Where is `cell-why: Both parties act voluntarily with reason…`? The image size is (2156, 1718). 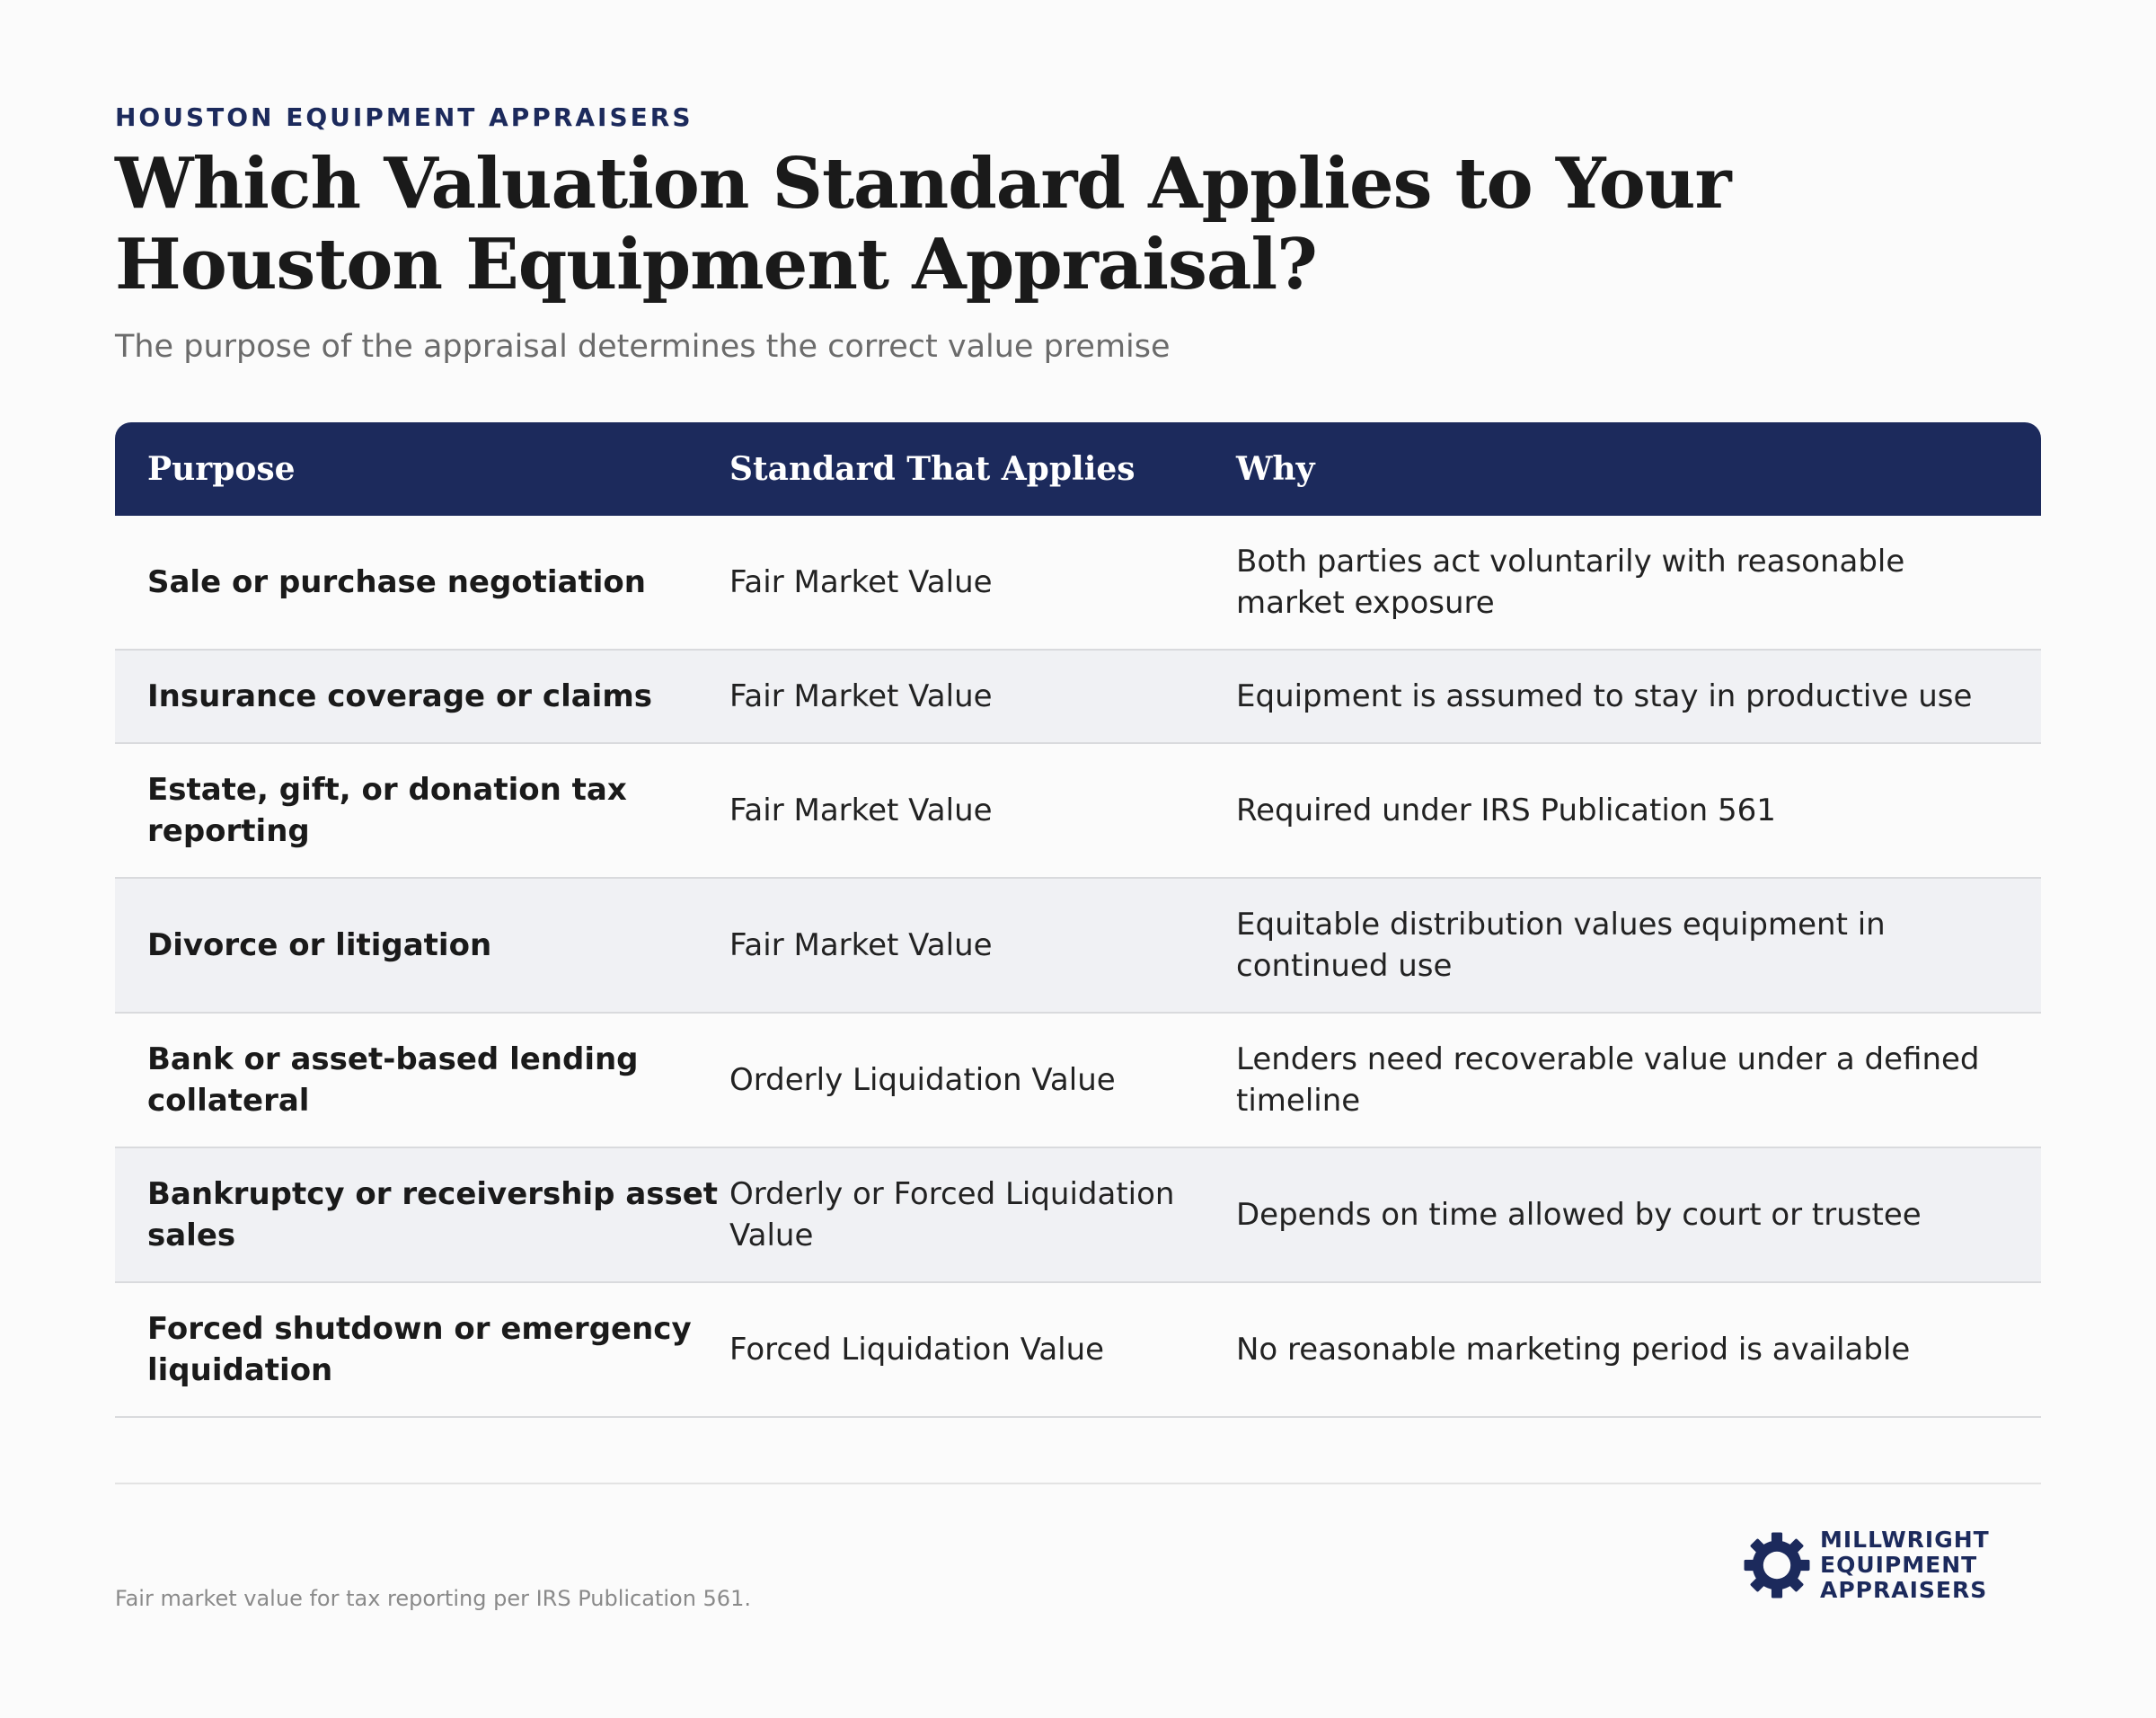 cell-why: Both parties act voluntarily with reason… is located at coordinates (1570, 582).